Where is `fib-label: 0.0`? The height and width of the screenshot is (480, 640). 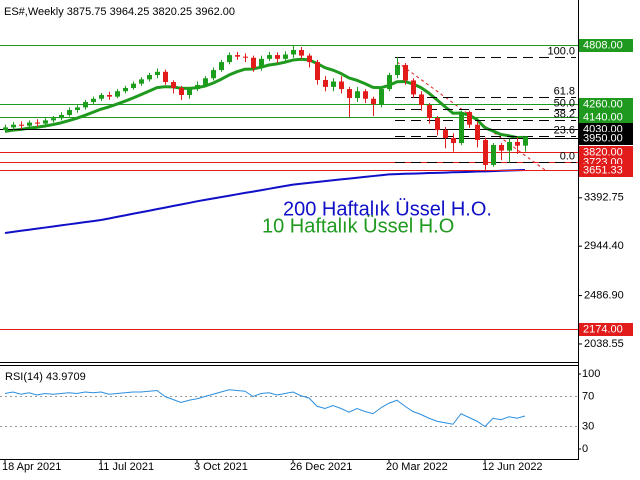 fib-label: 0.0 is located at coordinates (567, 156).